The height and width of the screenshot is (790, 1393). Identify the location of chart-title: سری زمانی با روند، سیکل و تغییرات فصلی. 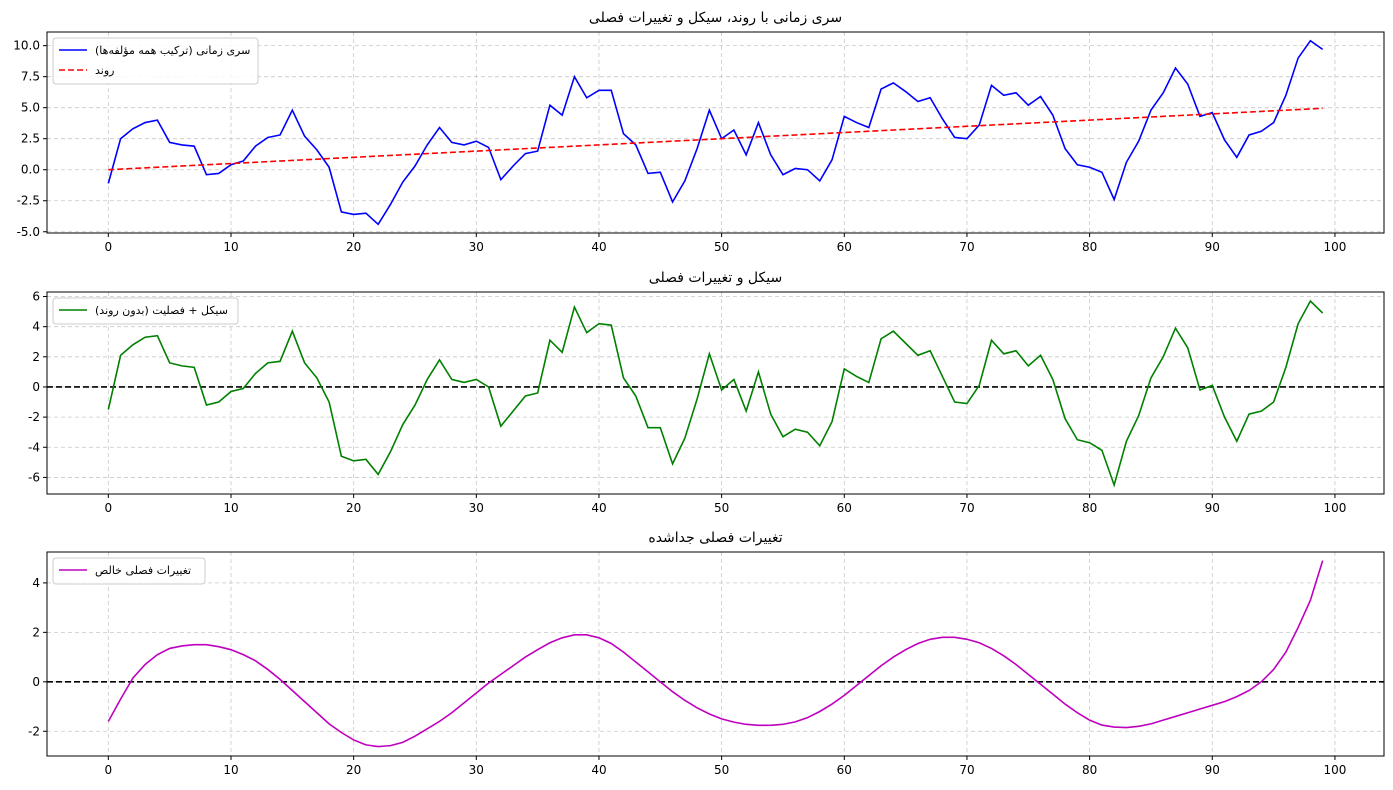
(715, 18).